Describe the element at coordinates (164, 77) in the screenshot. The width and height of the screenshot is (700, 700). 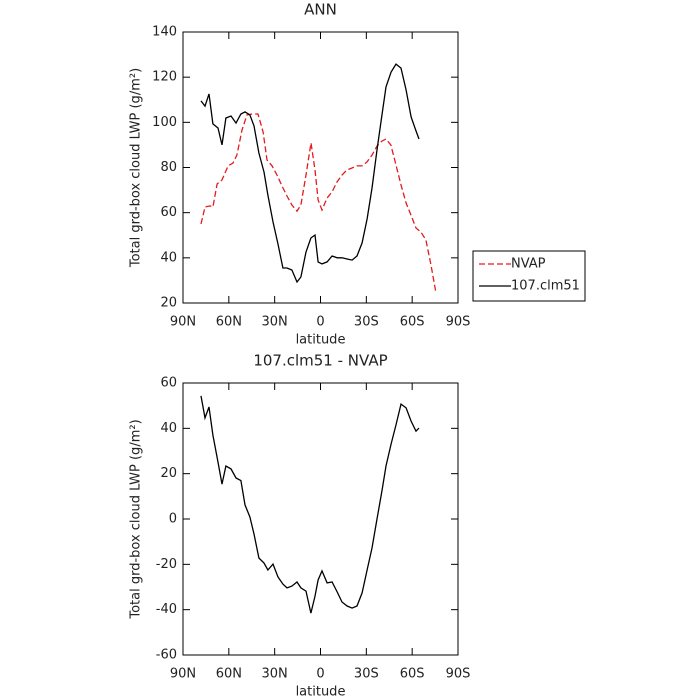
I see `y-tick-label: 120` at that location.